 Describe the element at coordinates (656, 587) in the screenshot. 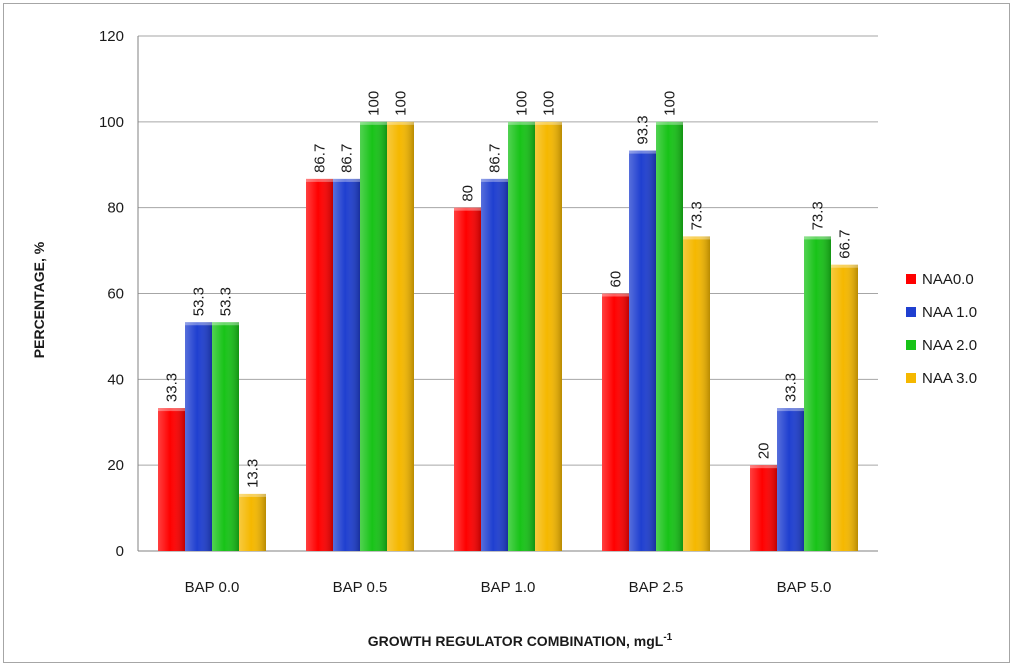

I see `x-category-label: BAP 2.5` at that location.